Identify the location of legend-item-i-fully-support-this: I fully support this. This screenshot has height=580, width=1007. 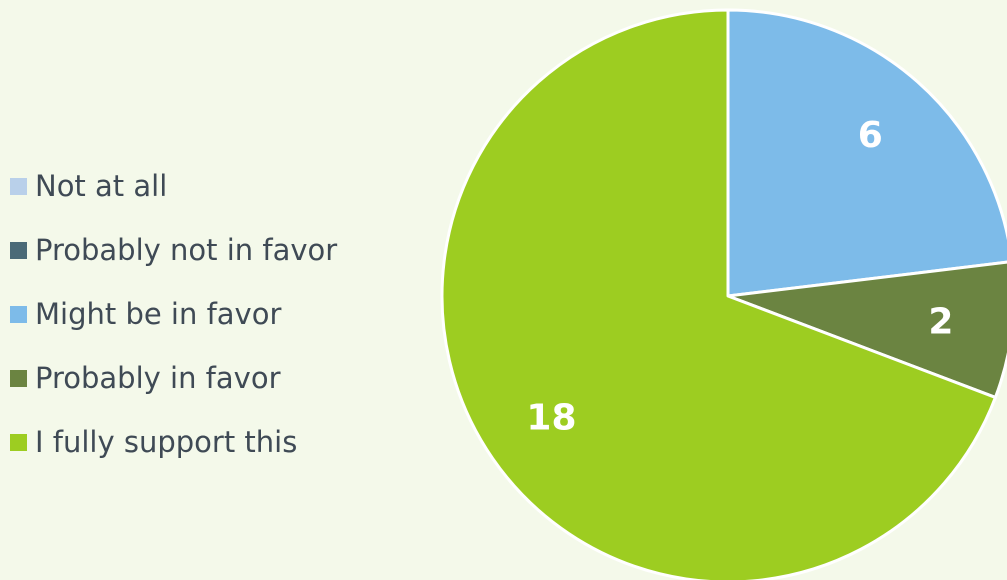
(220, 442).